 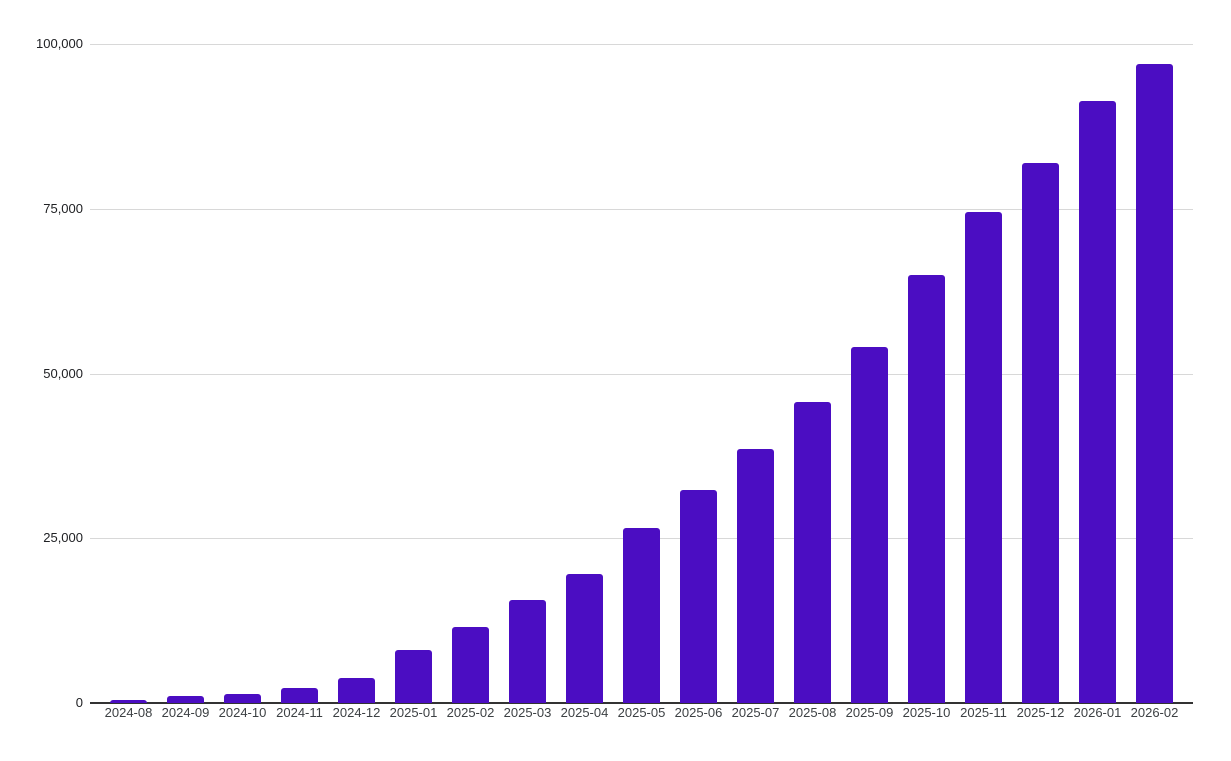 I want to click on x-tick-label: 2026-01, so click(x=1097, y=712).